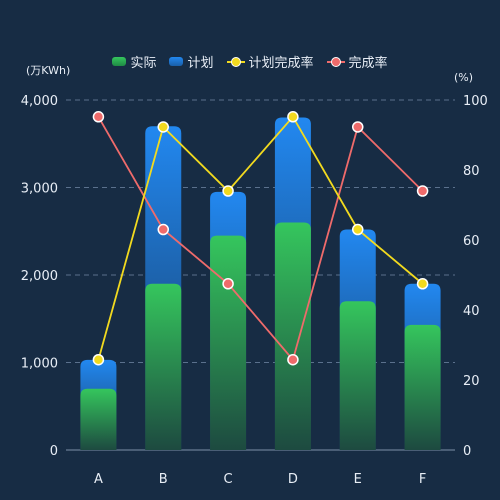 Image resolution: width=500 pixels, height=500 pixels. Describe the element at coordinates (471, 381) in the screenshot. I see `y-right-tick-label: 20` at that location.